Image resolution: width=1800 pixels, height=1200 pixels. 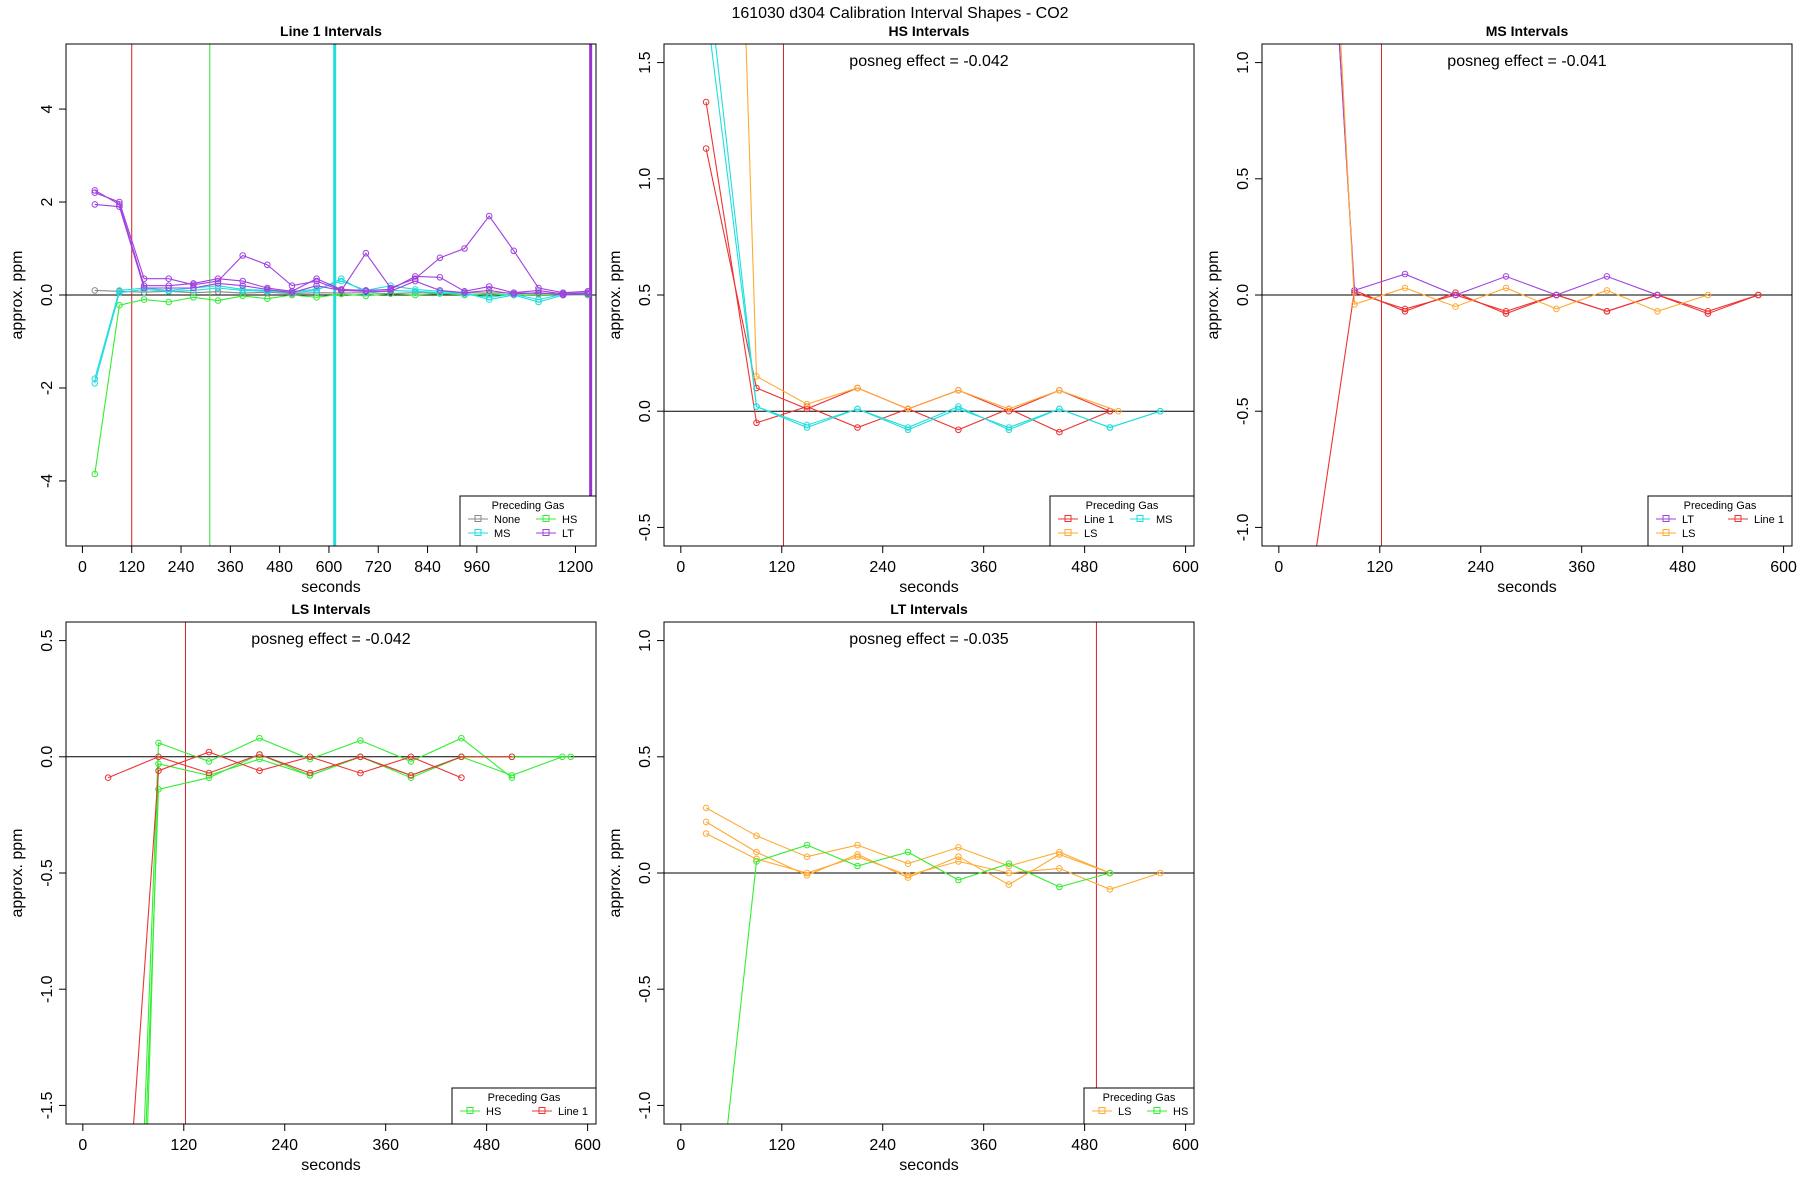 What do you see at coordinates (1185, 1145) in the screenshot?
I see `x-tick-label: 600` at bounding box center [1185, 1145].